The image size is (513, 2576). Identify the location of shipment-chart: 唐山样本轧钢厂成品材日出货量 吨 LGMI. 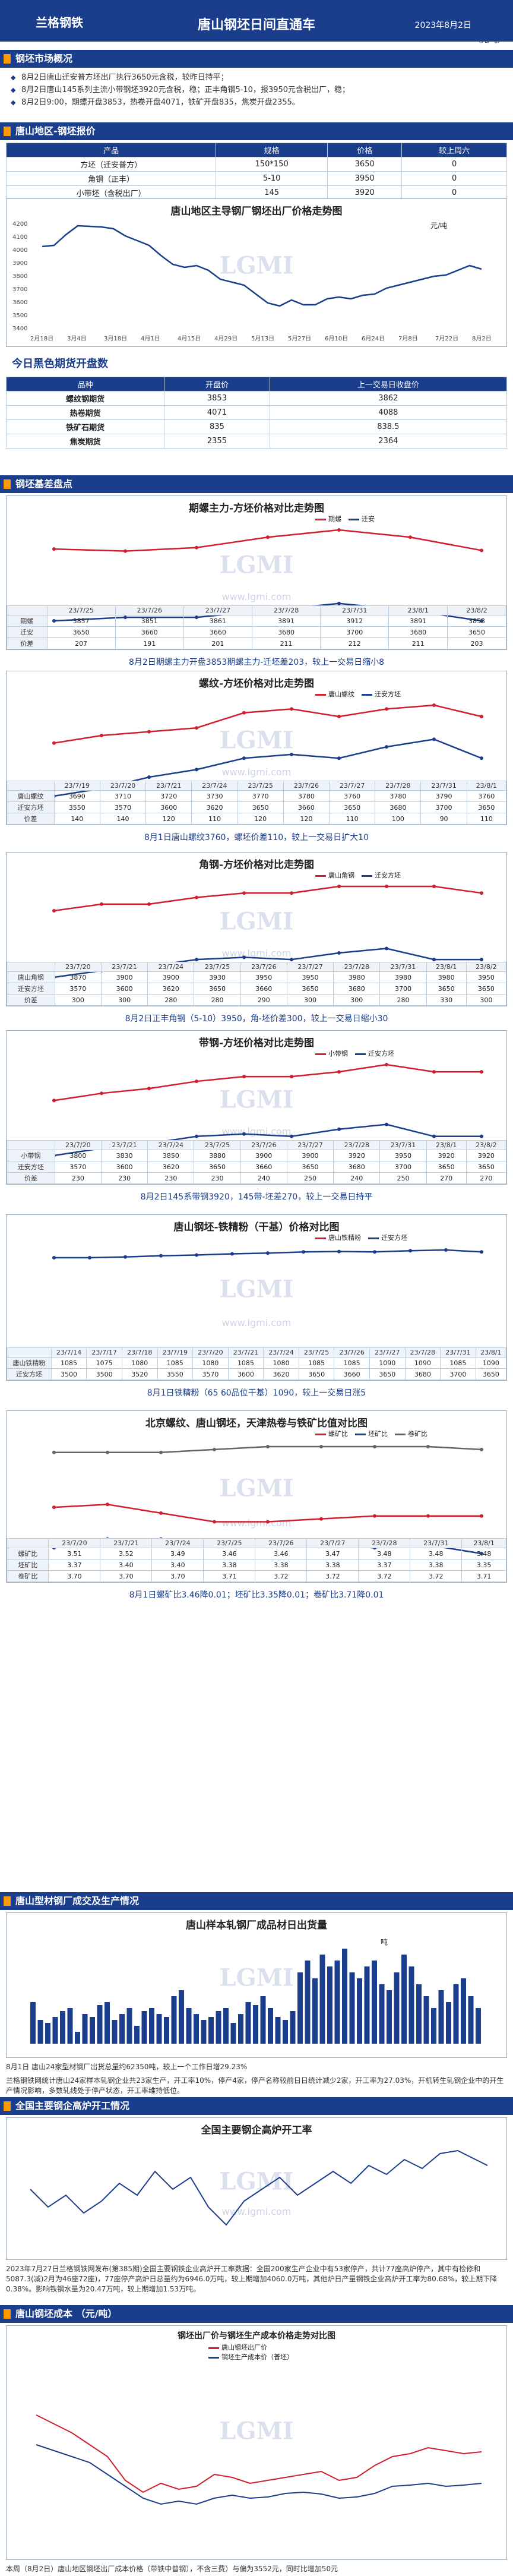
(256, 1985).